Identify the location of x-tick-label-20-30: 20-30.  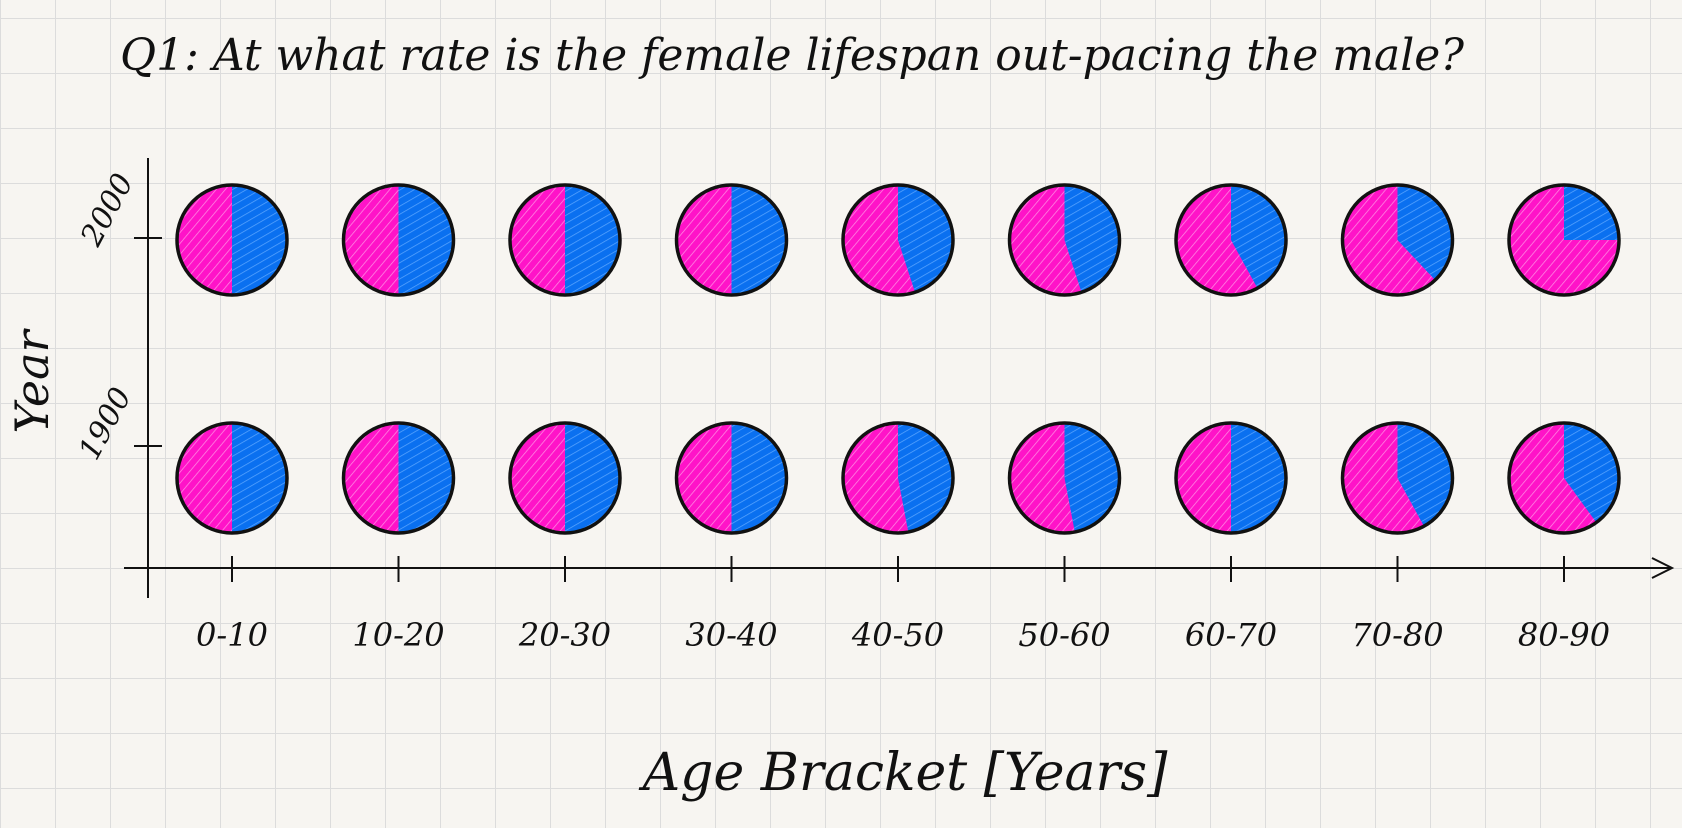
(564, 635).